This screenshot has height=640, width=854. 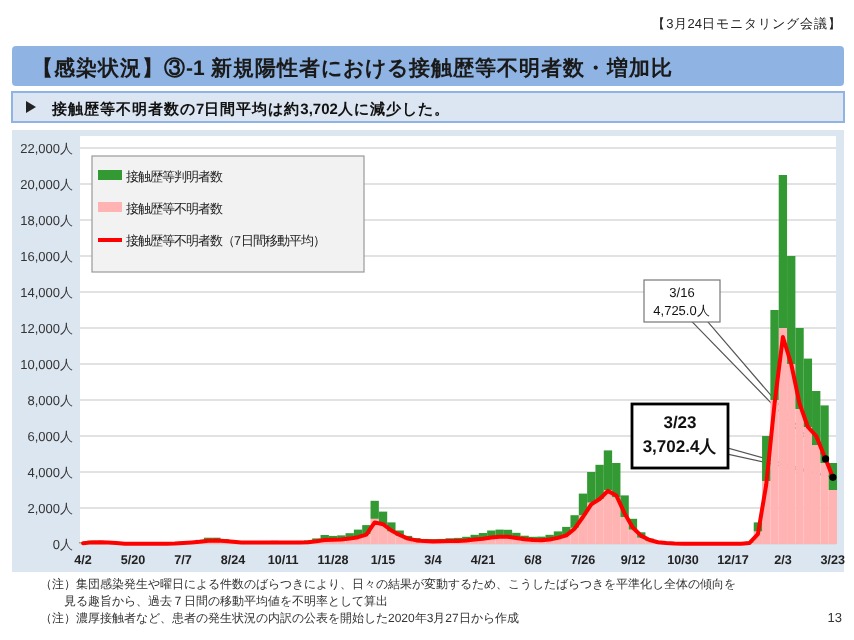 I want to click on chart-title: 【感染状況】③-1 新規陽性者における接触歴等不明者数・増加比, so click(x=352, y=68).